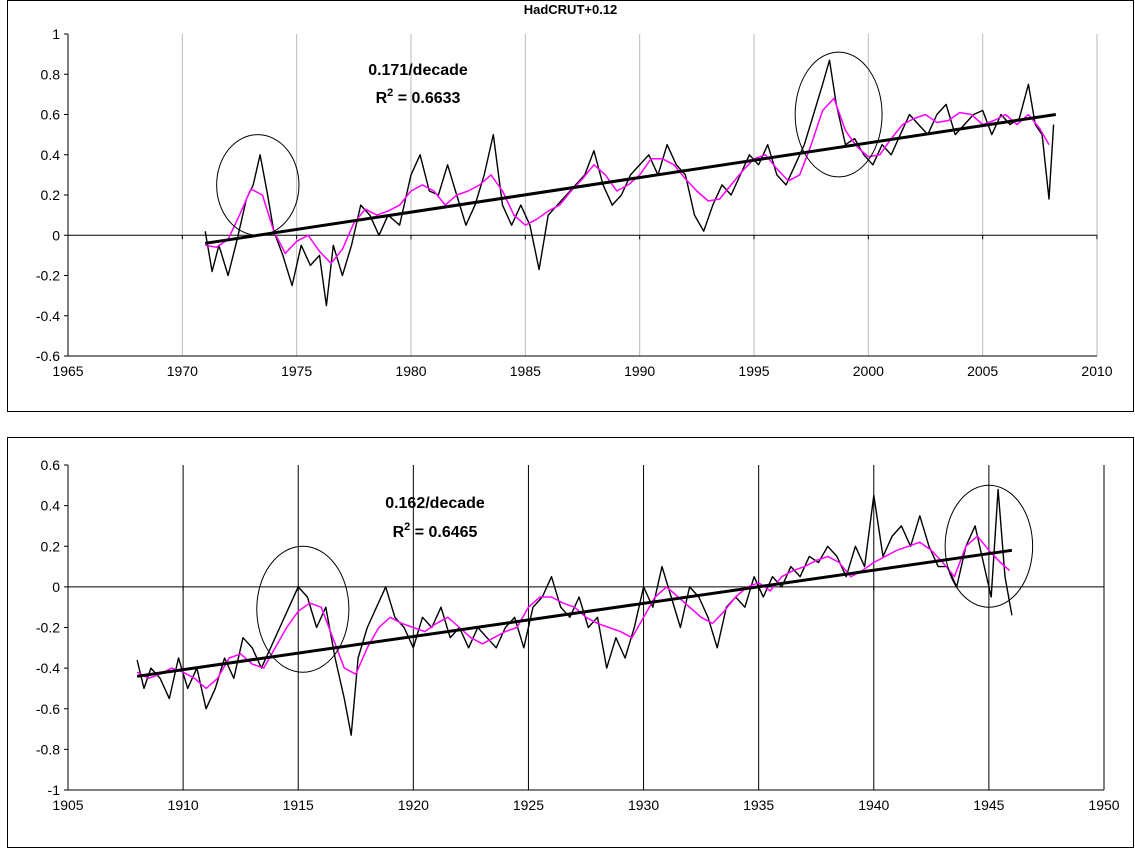 Image resolution: width=1135 pixels, height=848 pixels. Describe the element at coordinates (54, 790) in the screenshot. I see `y-tick-label: -1` at that location.